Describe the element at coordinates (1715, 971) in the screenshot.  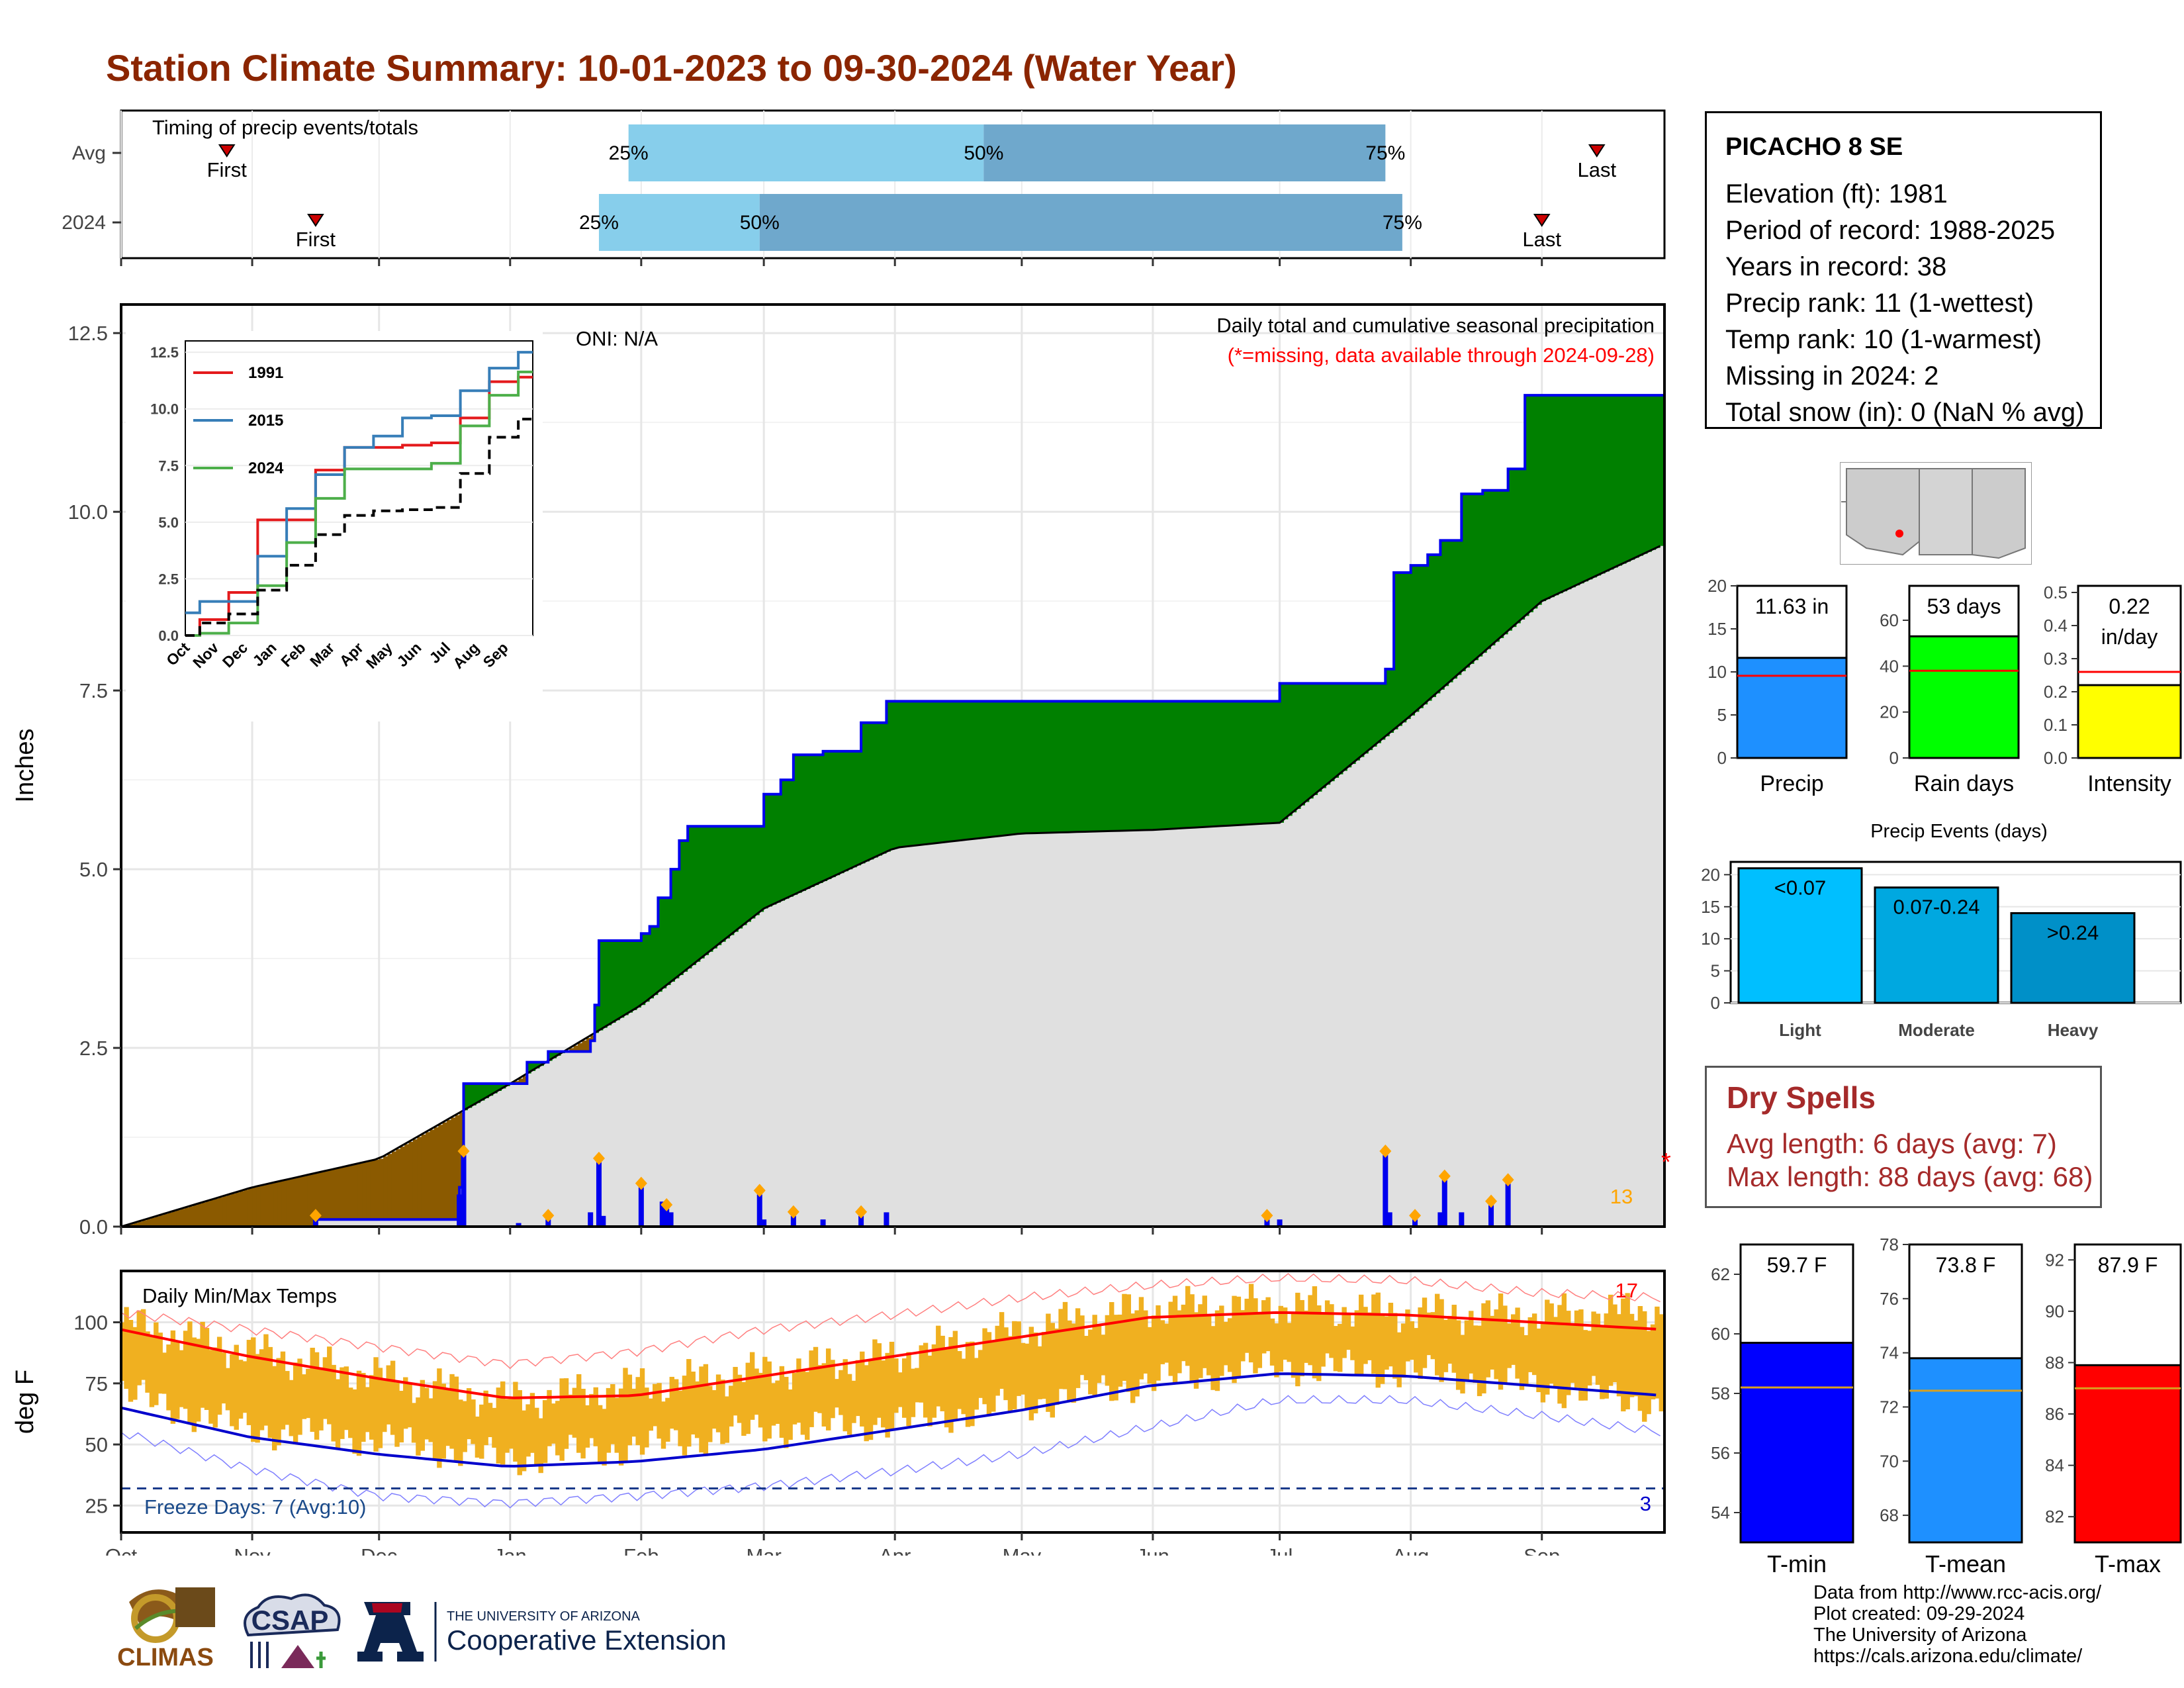
I see `events-y-tick-label: 5` at that location.